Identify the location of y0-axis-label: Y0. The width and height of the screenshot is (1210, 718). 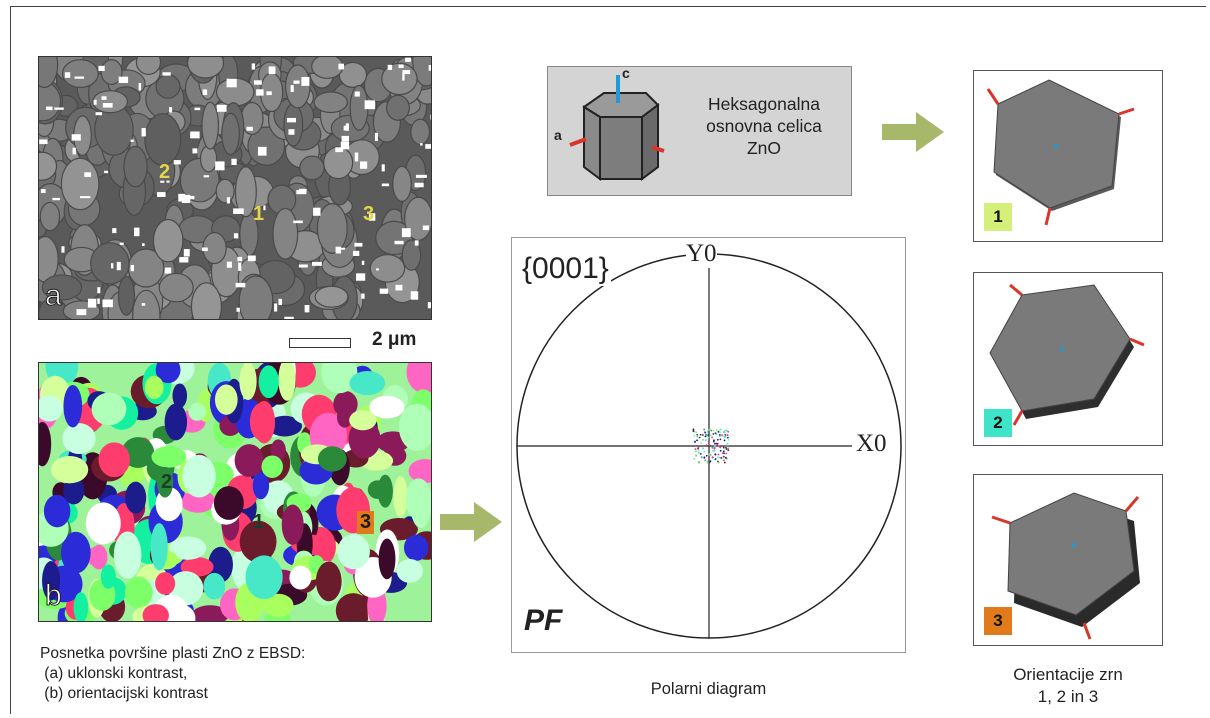
(701, 254).